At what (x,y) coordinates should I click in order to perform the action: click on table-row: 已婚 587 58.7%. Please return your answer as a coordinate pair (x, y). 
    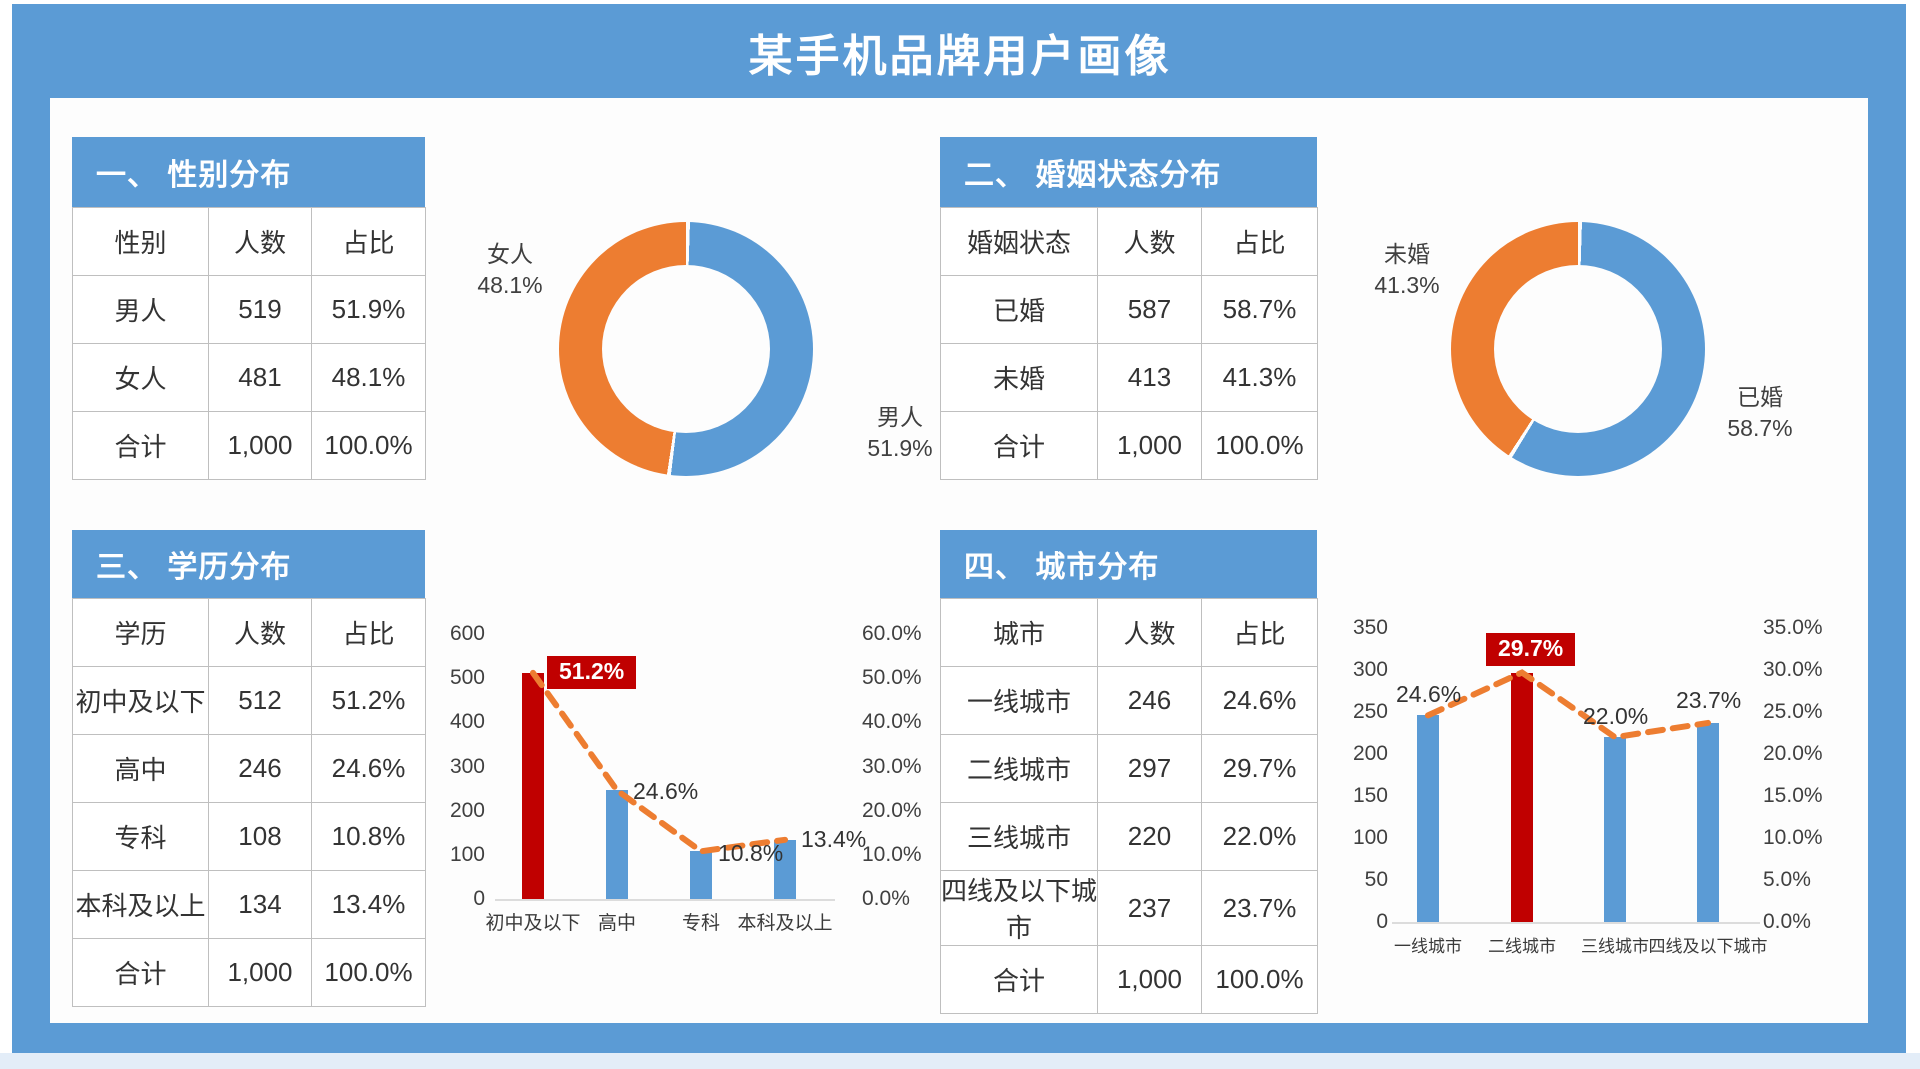
    Looking at the image, I should click on (1129, 309).